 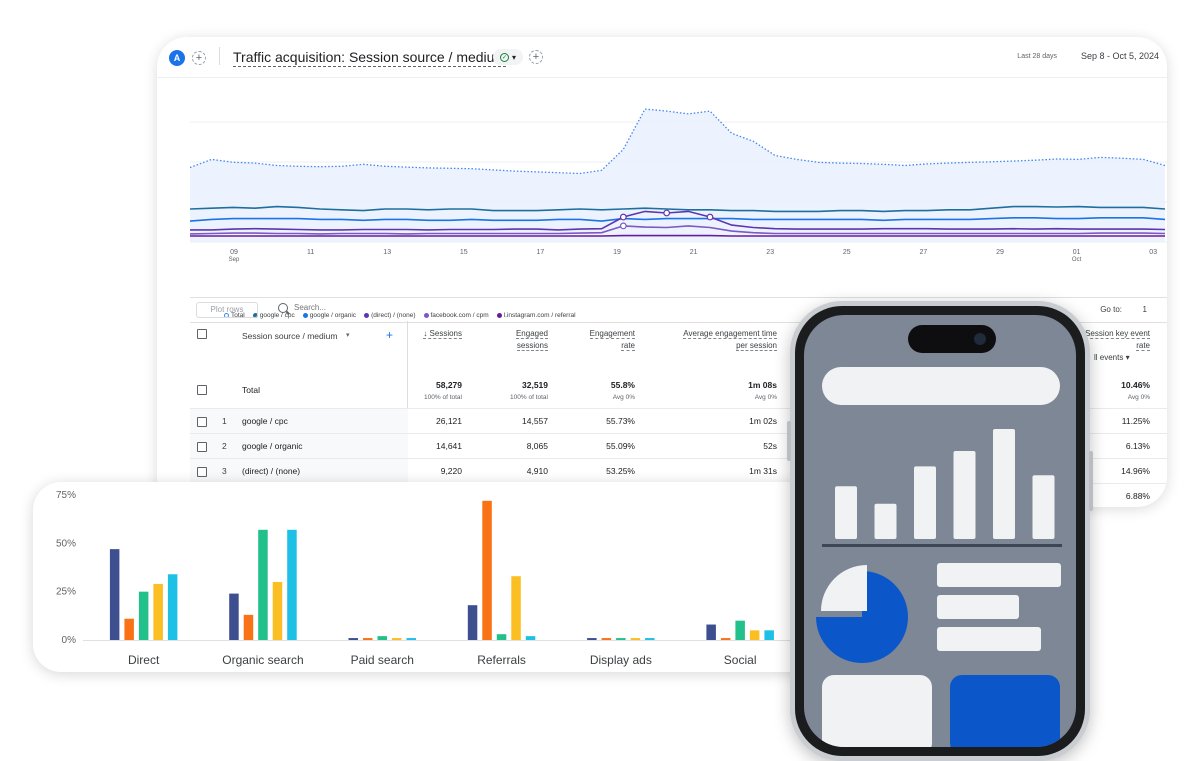 What do you see at coordinates (535, 385) in the screenshot?
I see `total-value: 32,519` at bounding box center [535, 385].